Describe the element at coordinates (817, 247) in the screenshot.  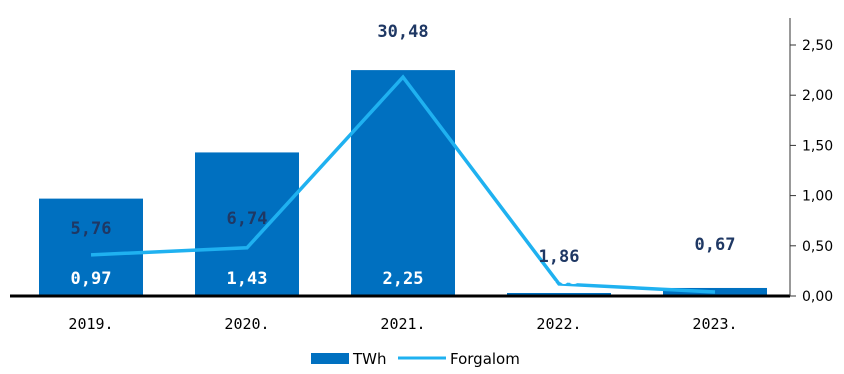
I see `y-tick-label: 0,50` at that location.